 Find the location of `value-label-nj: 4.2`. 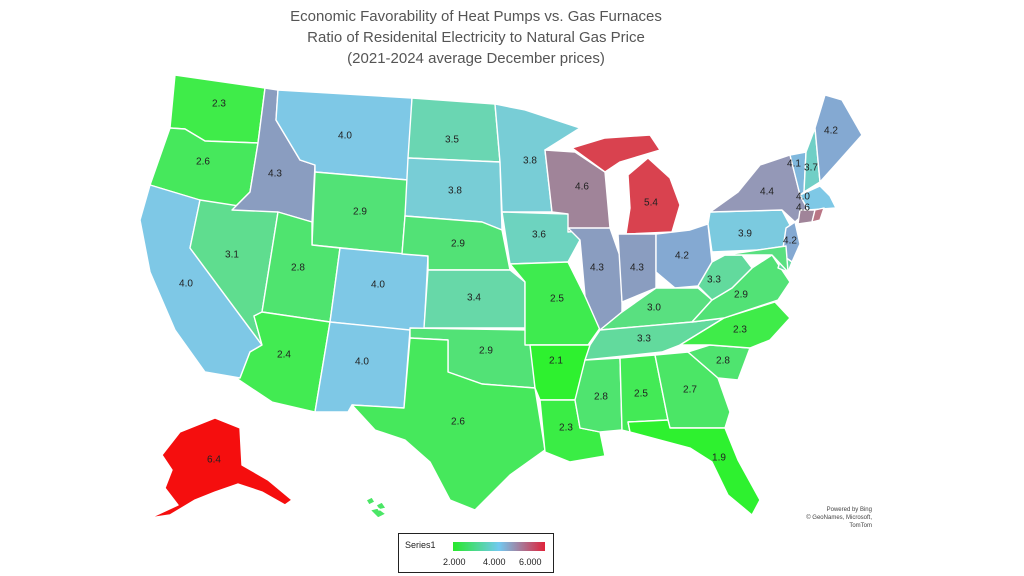

value-label-nj: 4.2 is located at coordinates (790, 241).